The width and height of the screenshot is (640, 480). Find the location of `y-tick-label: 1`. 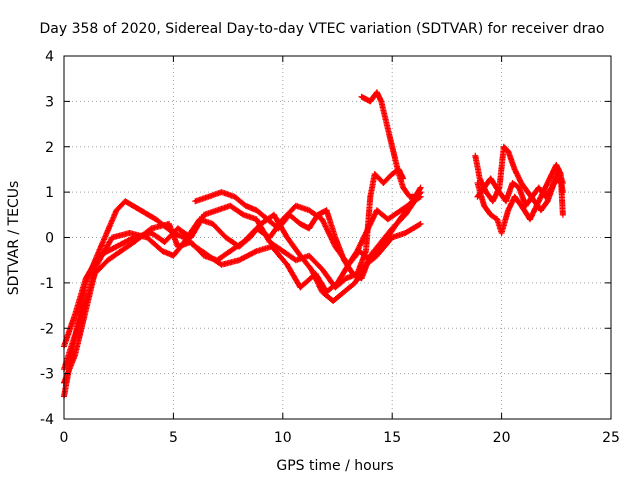

y-tick-label: 1 is located at coordinates (49, 193).